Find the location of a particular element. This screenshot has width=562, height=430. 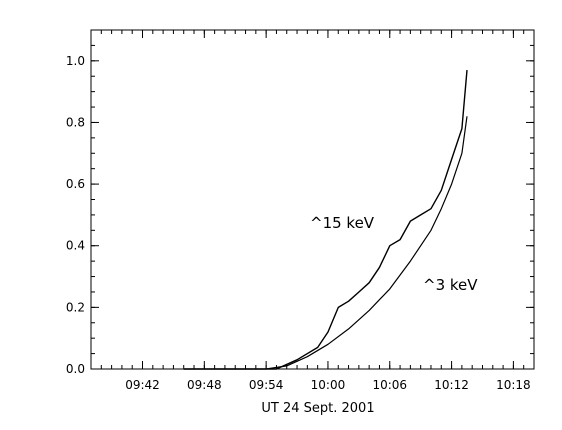

x-tick-label: 10:18 is located at coordinates (513, 385).